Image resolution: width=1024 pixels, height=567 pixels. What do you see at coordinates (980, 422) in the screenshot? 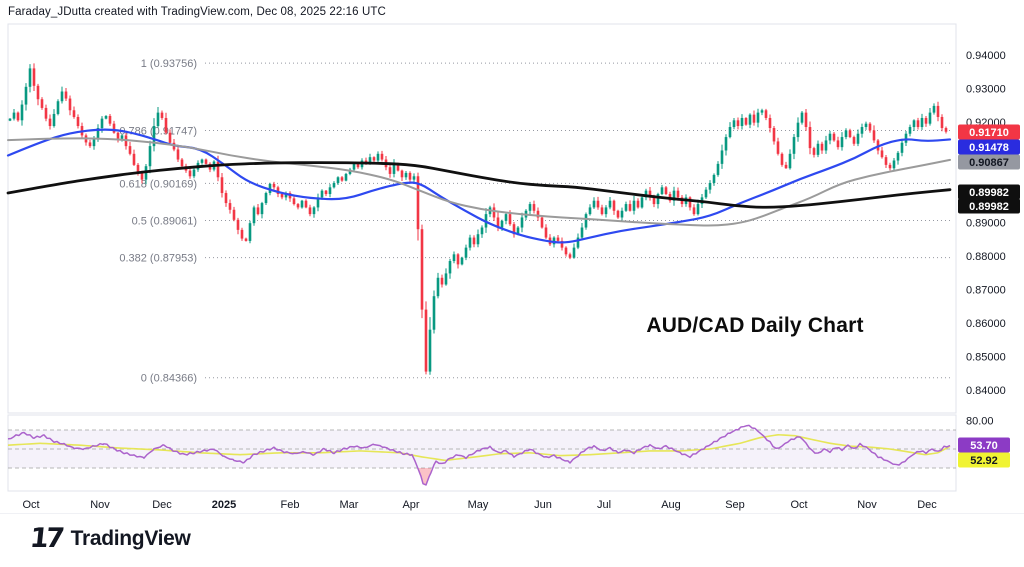
I see `rsi-tick-label: 80.00` at bounding box center [980, 422].